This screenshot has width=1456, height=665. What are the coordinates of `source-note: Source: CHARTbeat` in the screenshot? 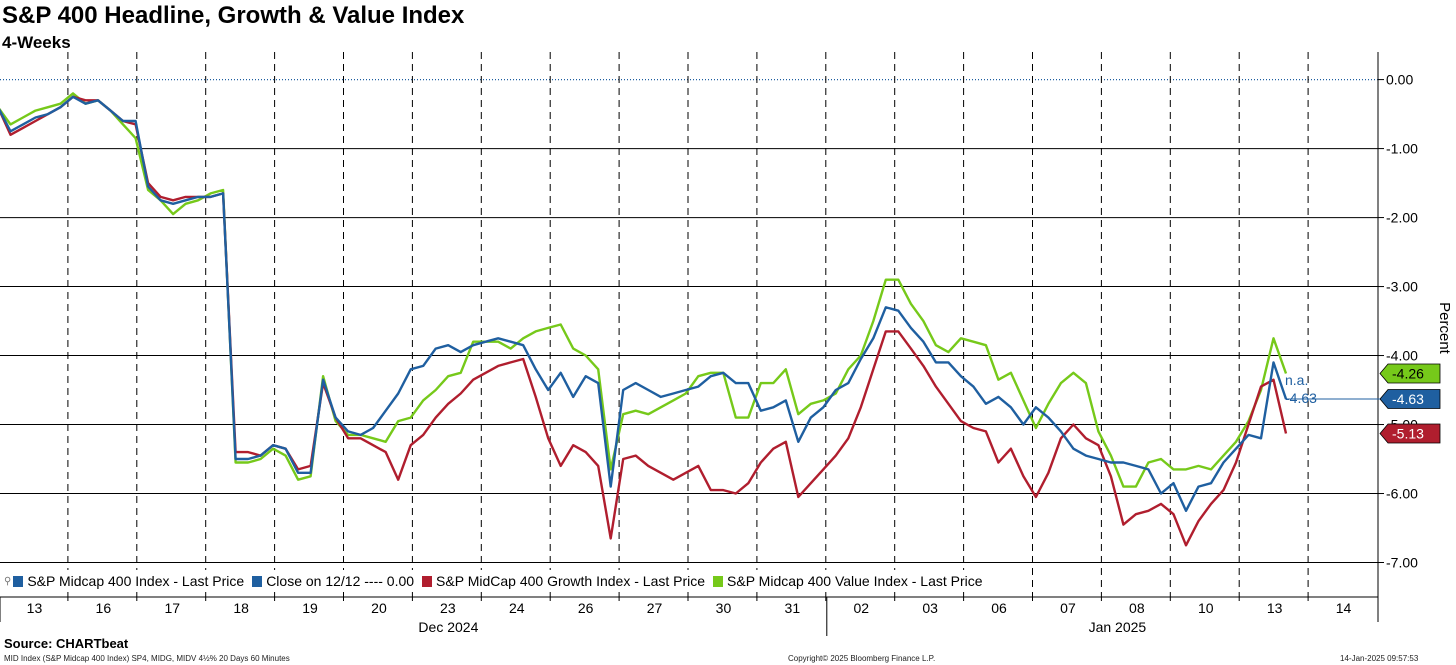 It's located at (66, 643).